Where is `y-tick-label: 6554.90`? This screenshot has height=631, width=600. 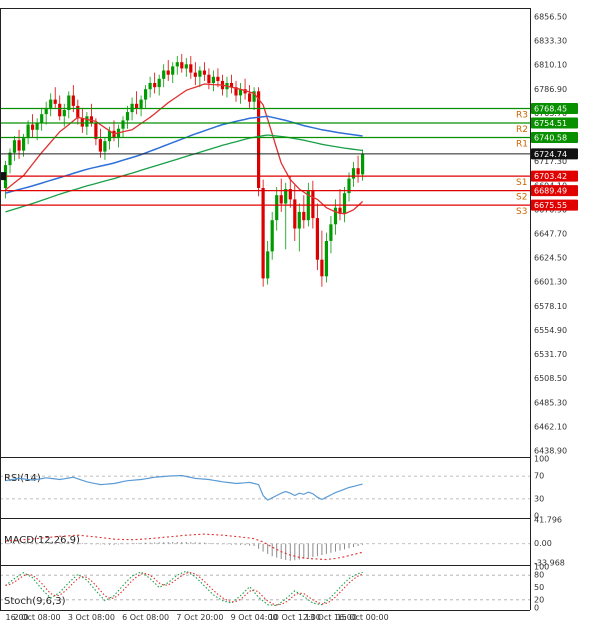
y-tick-label: 6554.90 is located at coordinates (550, 330).